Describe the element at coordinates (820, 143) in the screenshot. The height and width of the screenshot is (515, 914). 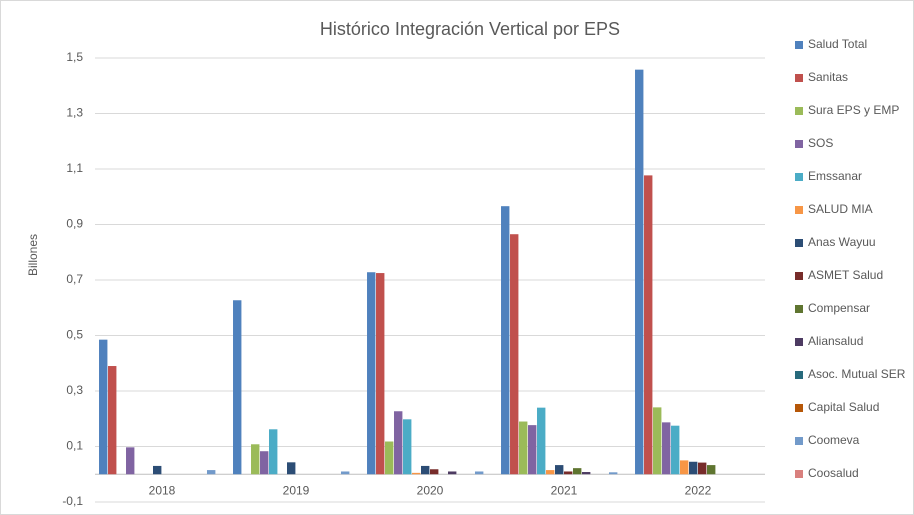
I see `legend-label: SOS` at that location.